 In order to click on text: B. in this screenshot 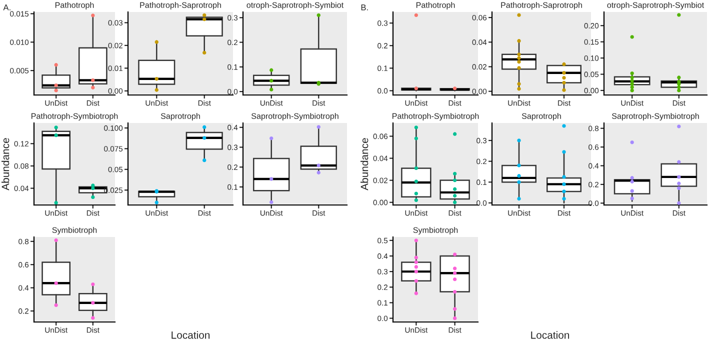, I will do `click(364, 7)`.